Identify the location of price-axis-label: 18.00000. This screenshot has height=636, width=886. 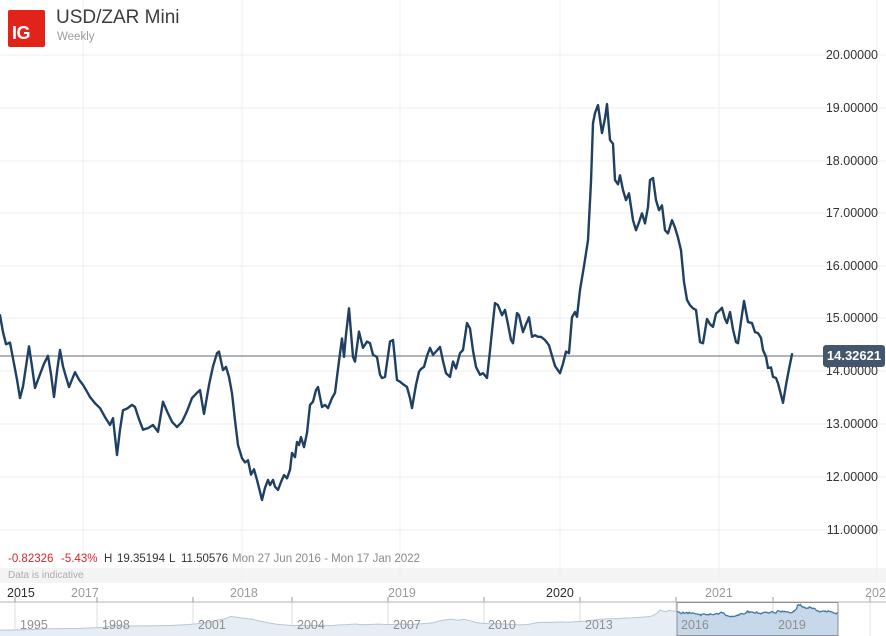
(851, 161).